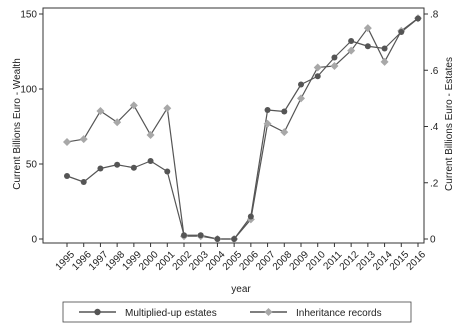 The width and height of the screenshot is (454, 324). Describe the element at coordinates (34, 240) in the screenshot. I see `y-tick-label: 0` at that location.